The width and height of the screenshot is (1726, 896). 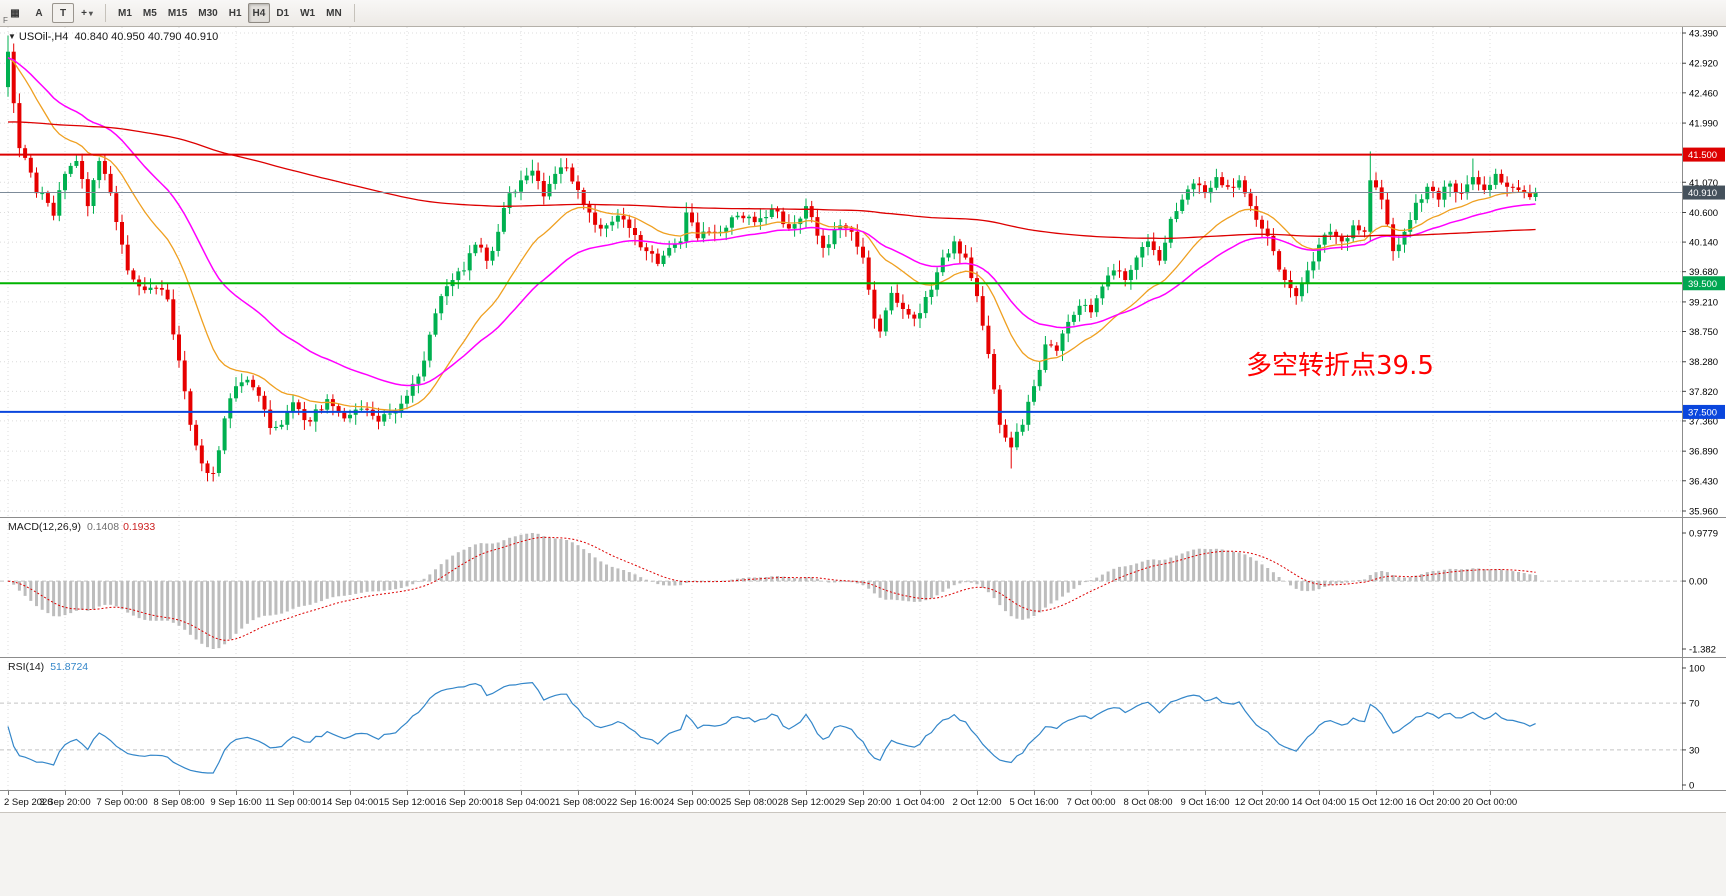 What do you see at coordinates (28, 802) in the screenshot?
I see `time-label: 2 Sep 2020` at bounding box center [28, 802].